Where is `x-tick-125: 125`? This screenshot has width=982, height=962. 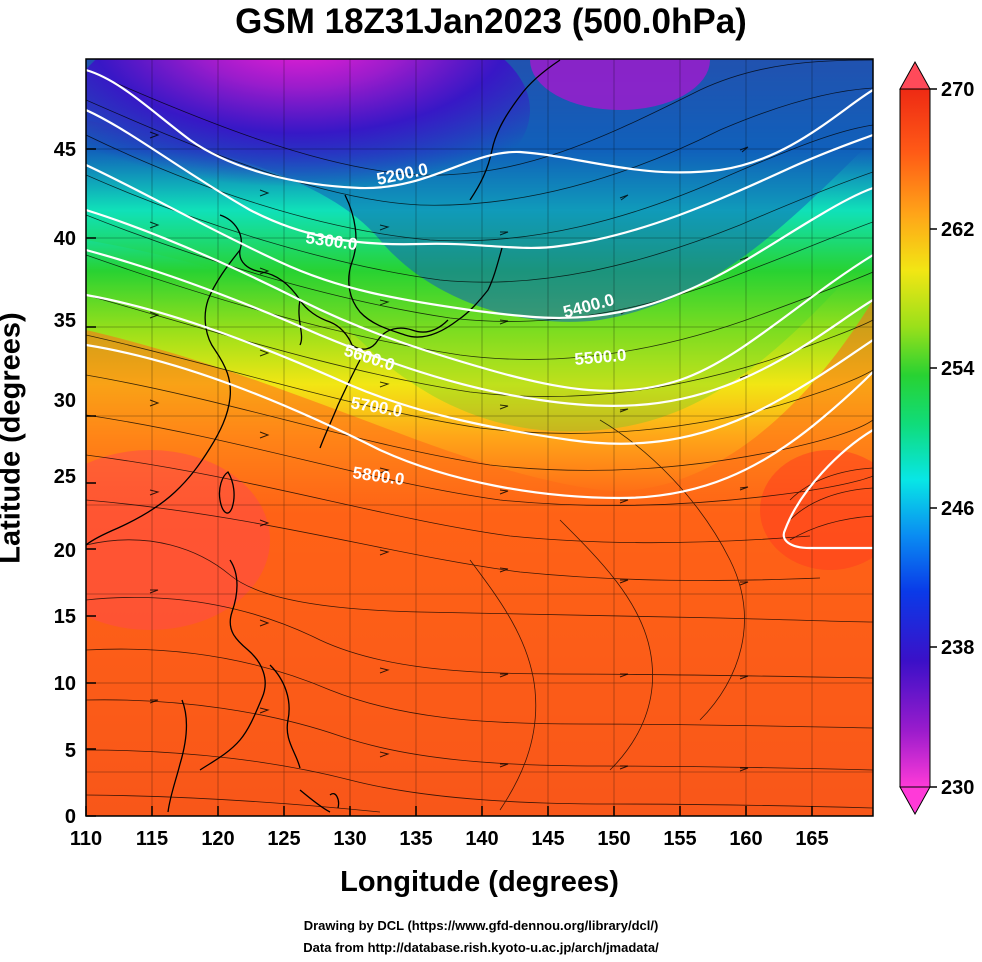
x-tick-125: 125 is located at coordinates (283, 839).